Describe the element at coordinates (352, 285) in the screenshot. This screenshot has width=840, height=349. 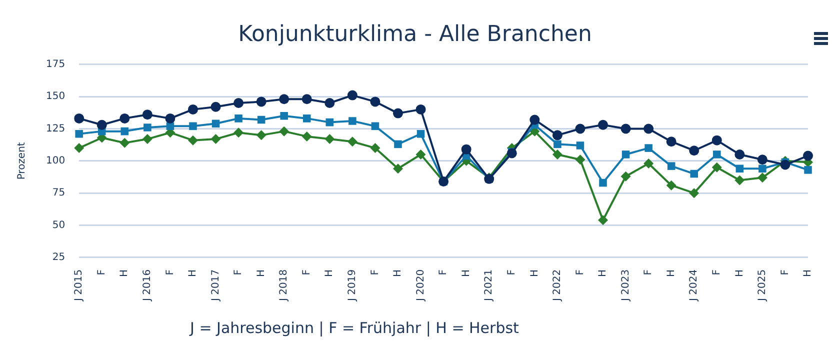
I see `x-tick-label: J 2019` at that location.